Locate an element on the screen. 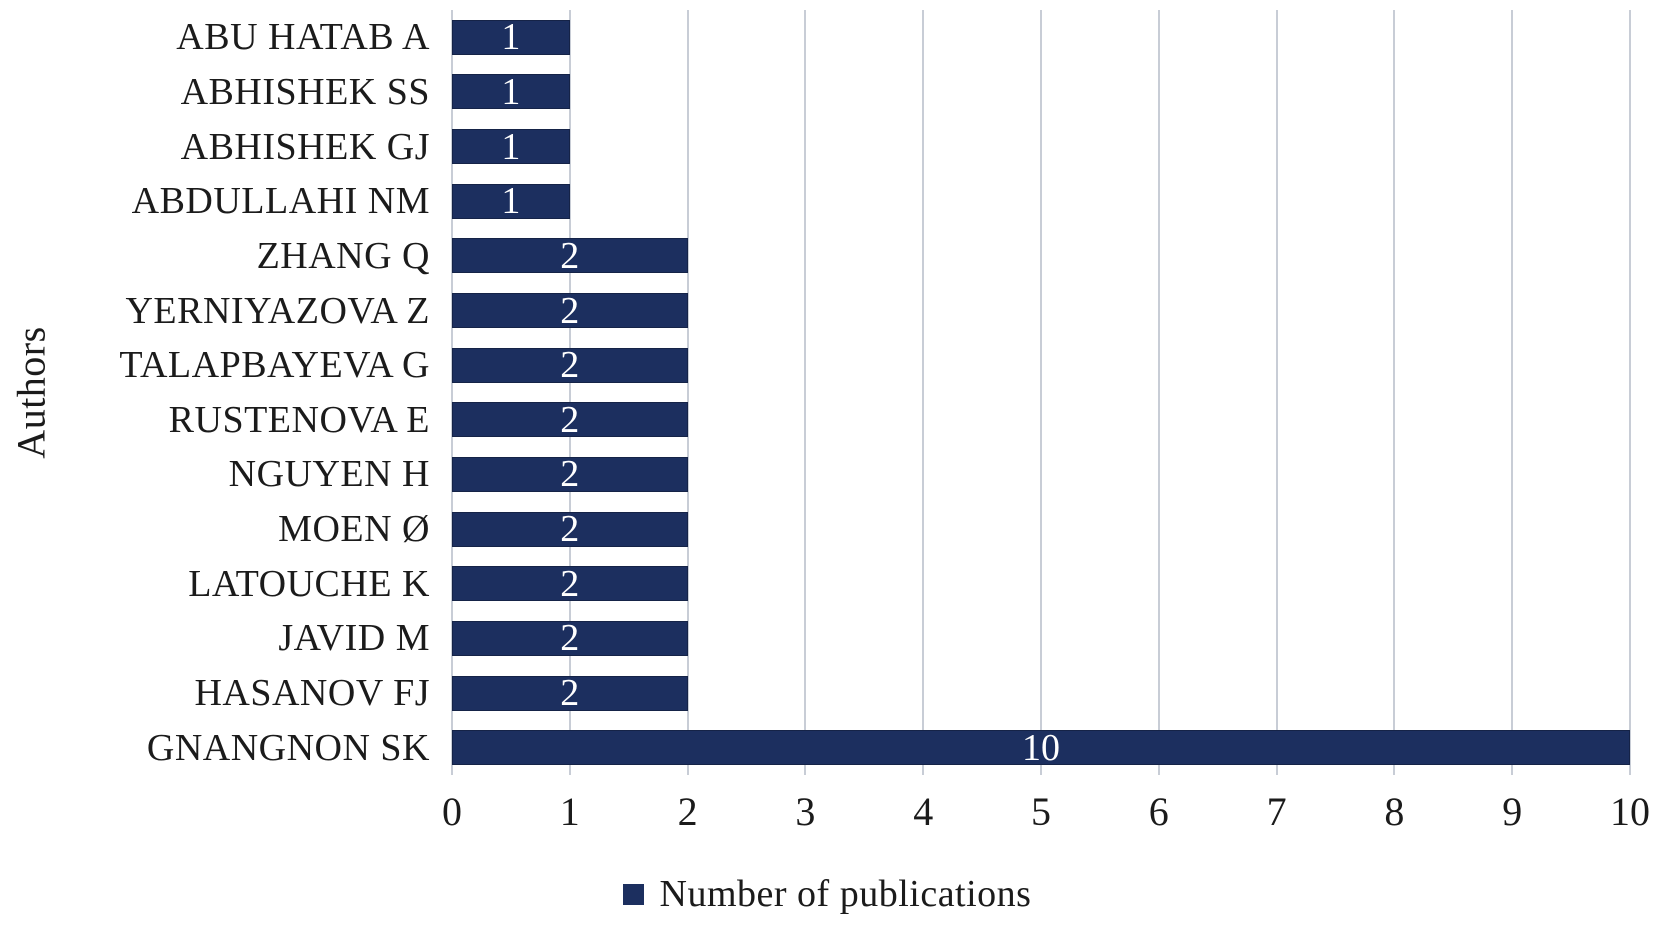 This screenshot has height=937, width=1654. category-label: NGUYEN H is located at coordinates (329, 474).